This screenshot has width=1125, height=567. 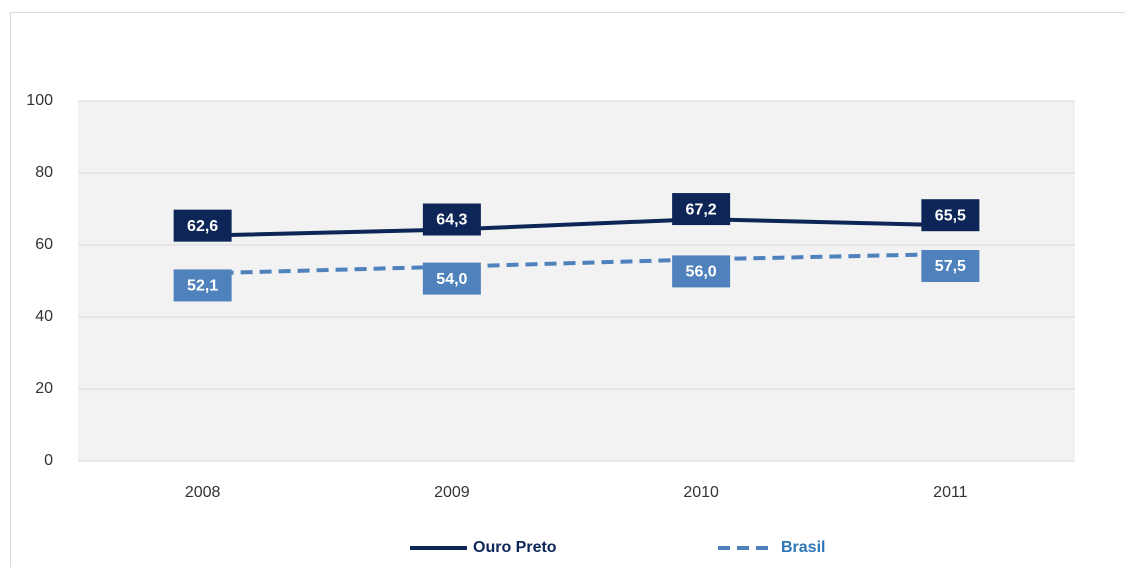 I want to click on value-label: 54,0, so click(x=451, y=279).